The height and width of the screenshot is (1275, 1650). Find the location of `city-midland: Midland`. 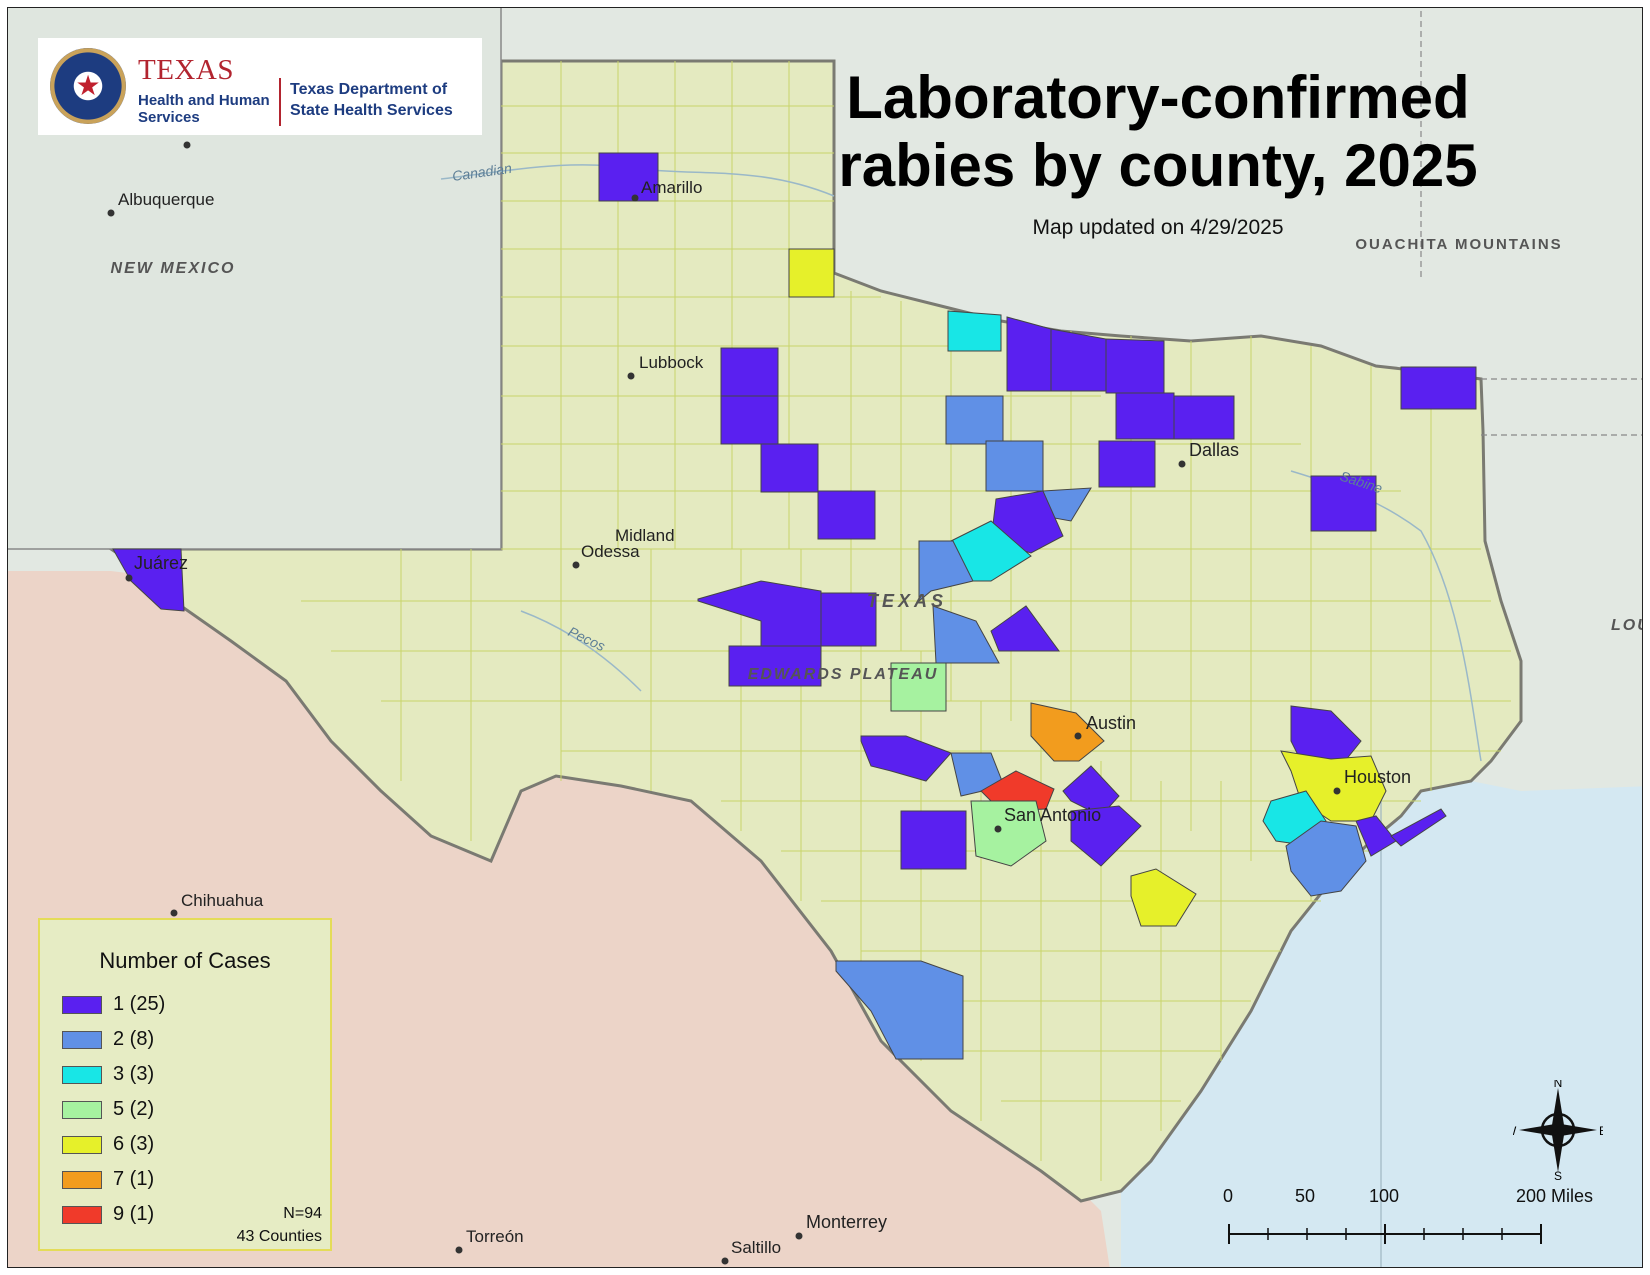

city-midland: Midland is located at coordinates (645, 535).